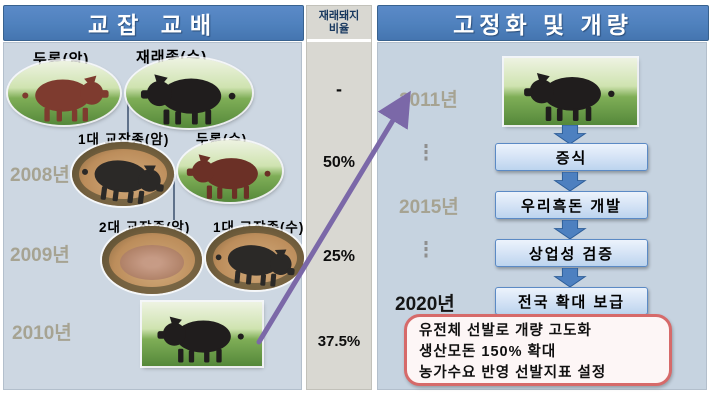 The height and width of the screenshot is (400, 710). Describe the element at coordinates (152, 263) in the screenshot. I see `sow-in-pen-image` at that location.